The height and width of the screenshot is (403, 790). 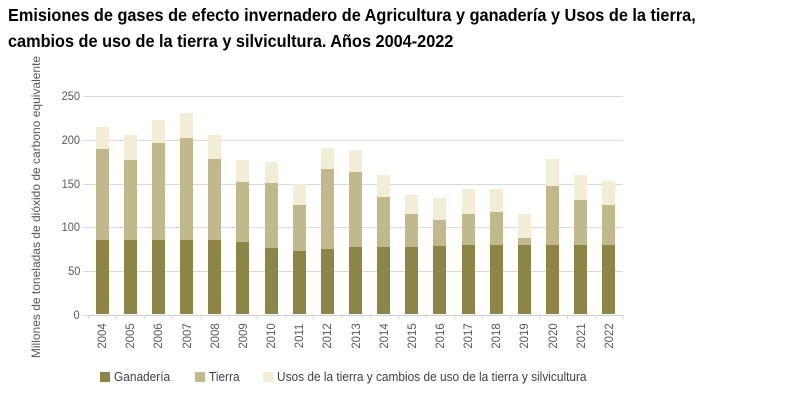 I want to click on x-tick-label-2004: 2004, so click(x=102, y=336).